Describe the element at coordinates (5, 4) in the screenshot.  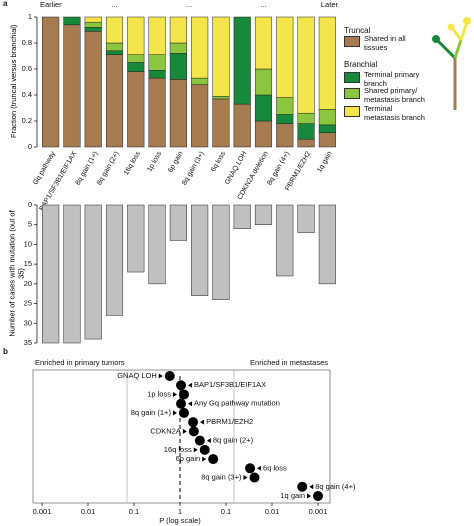
I see `panel-label: a` at that location.